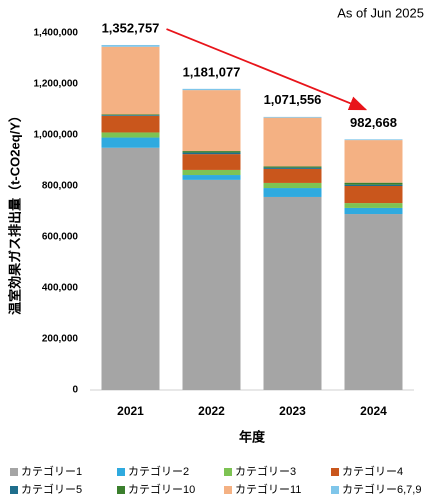  I want to click on total-label: 1,352,757, so click(131, 27).